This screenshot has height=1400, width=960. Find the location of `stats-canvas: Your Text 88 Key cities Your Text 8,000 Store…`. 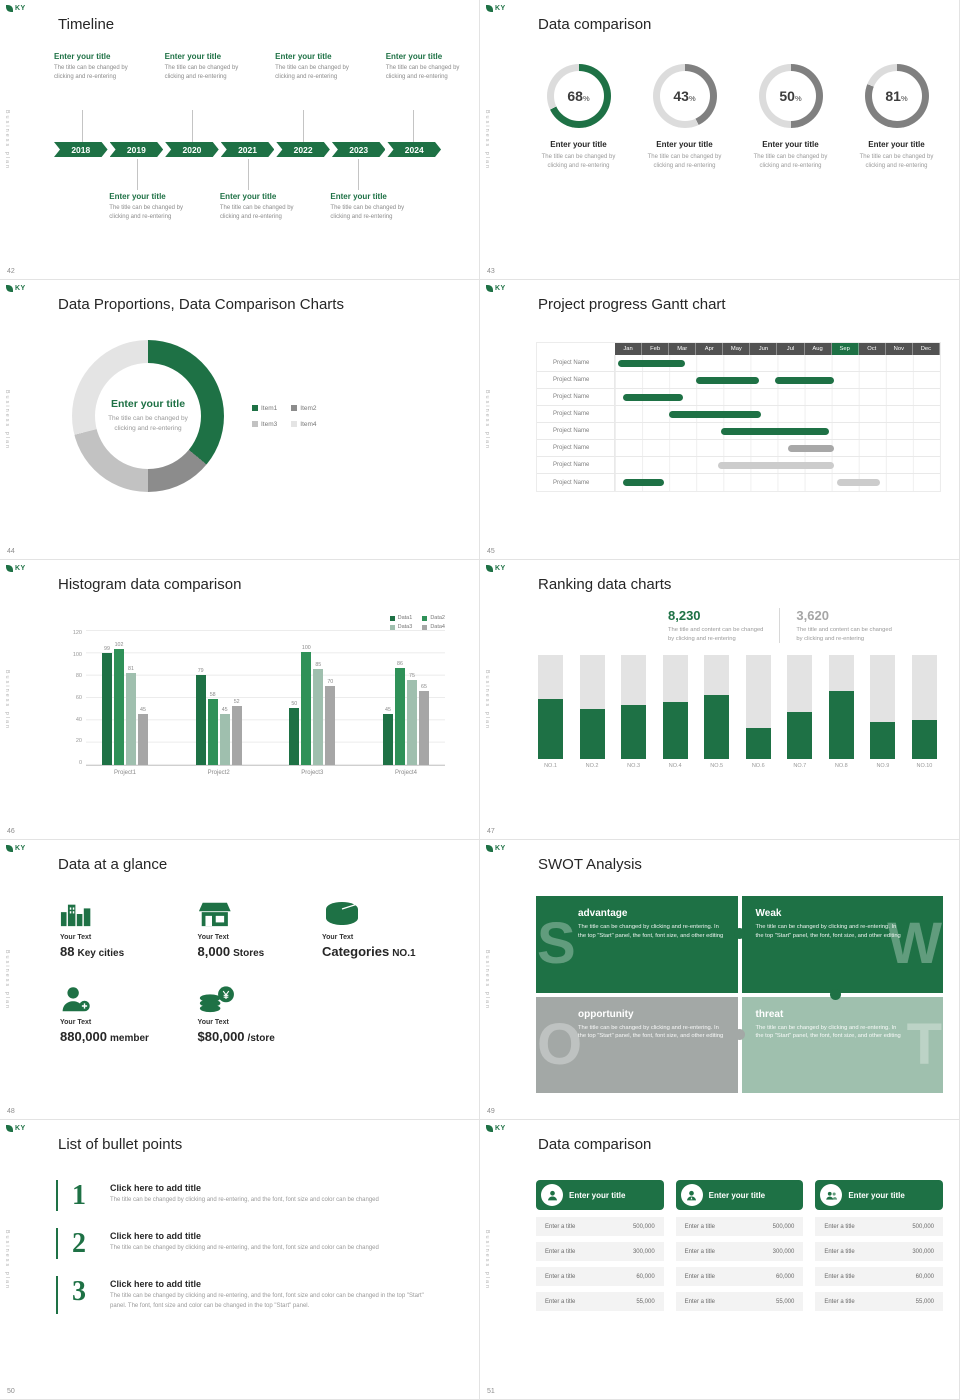

stats-canvas: Your Text 88 Key cities Your Text 8,000 Store… is located at coordinates (256, 973).